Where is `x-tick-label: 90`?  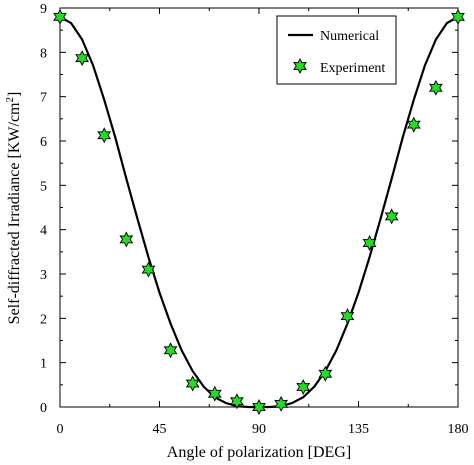 x-tick-label: 90 is located at coordinates (259, 429).